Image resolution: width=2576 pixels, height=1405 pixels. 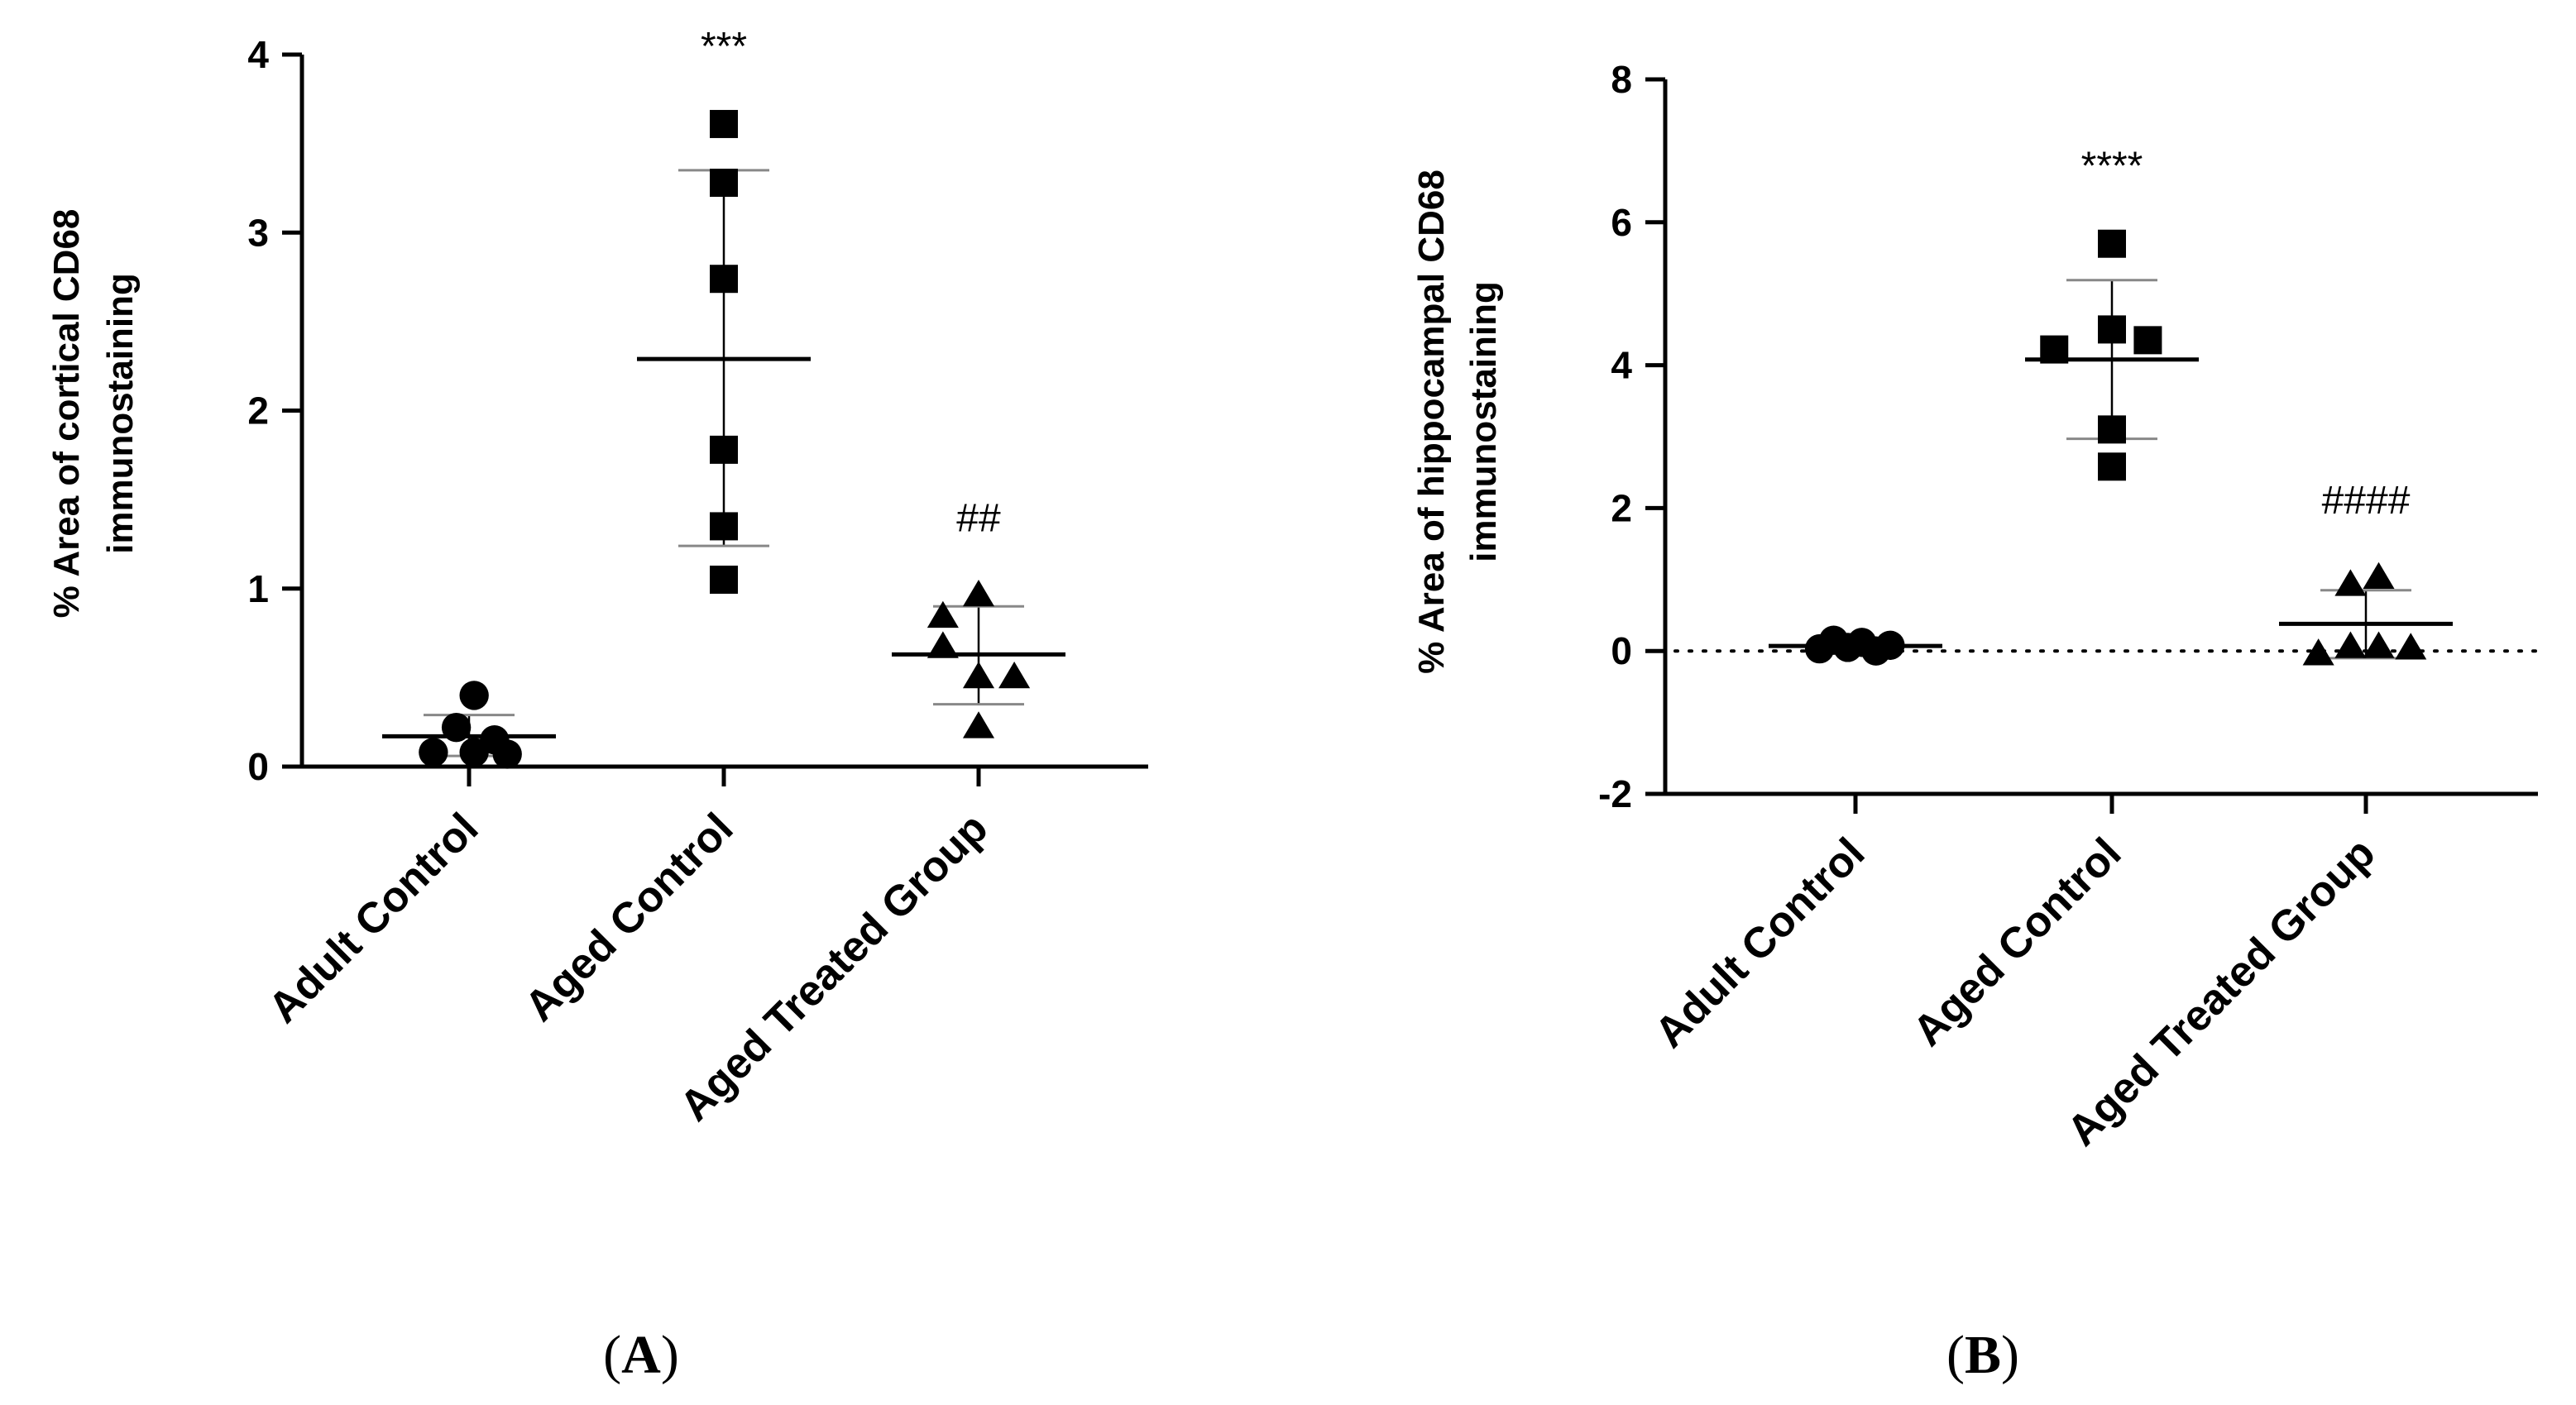 What do you see at coordinates (258, 232) in the screenshot?
I see `y-tick-label: 3` at bounding box center [258, 232].